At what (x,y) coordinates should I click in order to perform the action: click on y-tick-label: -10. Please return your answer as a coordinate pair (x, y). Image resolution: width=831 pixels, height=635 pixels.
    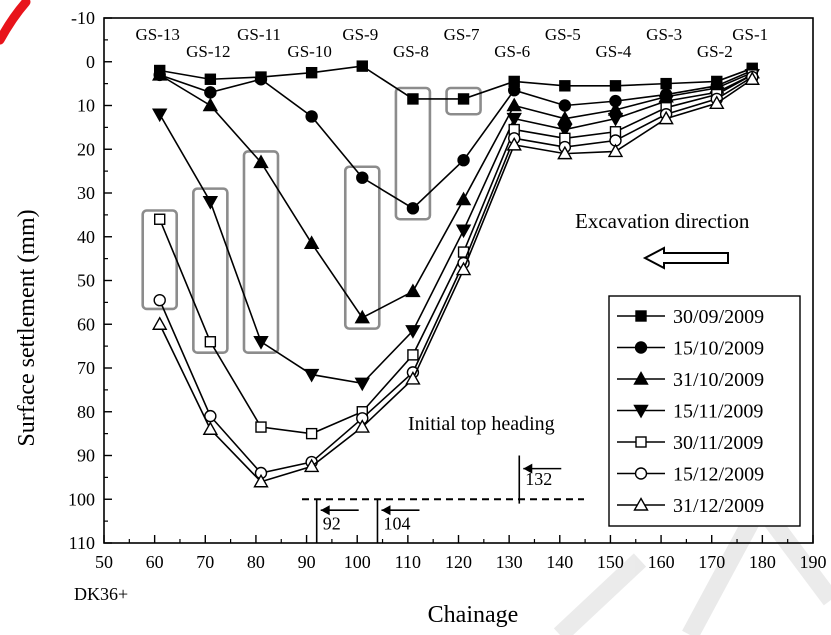
    Looking at the image, I should click on (83, 18).